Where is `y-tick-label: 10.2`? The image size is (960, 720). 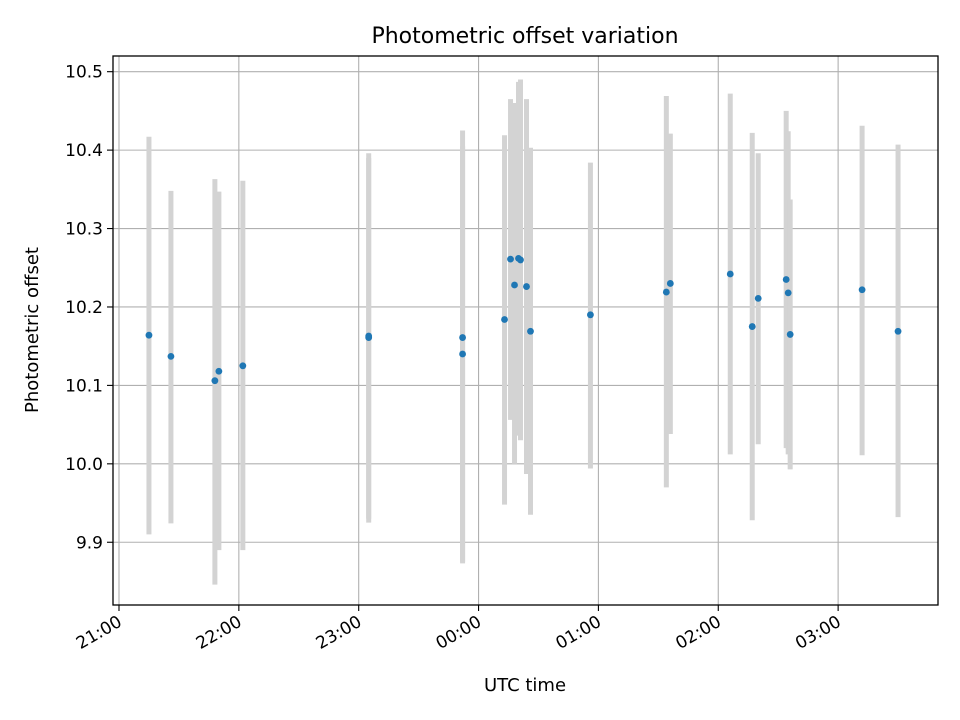 y-tick-label: 10.2 is located at coordinates (84, 308).